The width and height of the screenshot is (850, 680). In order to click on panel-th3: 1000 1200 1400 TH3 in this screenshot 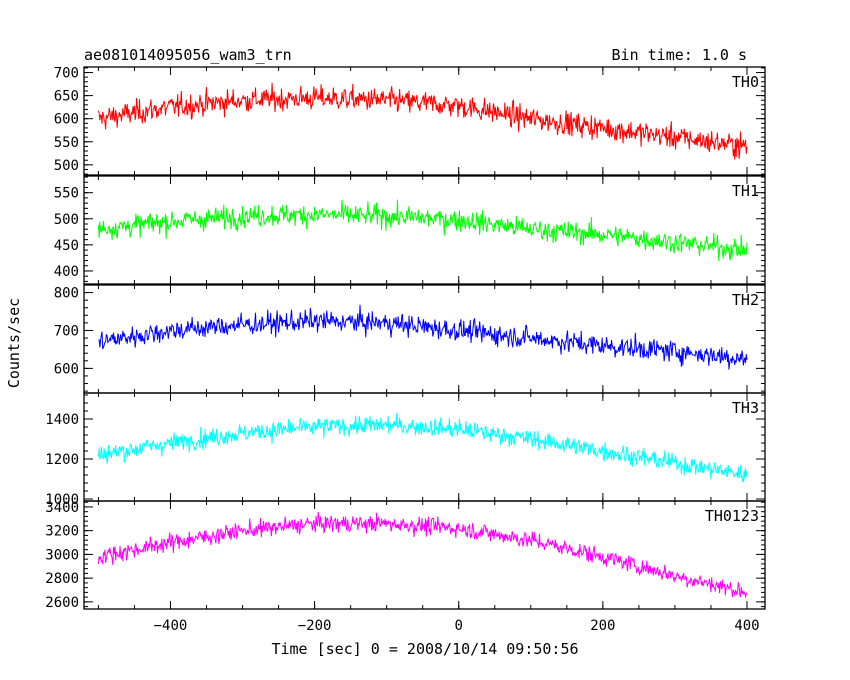, I will do `click(405, 450)`.